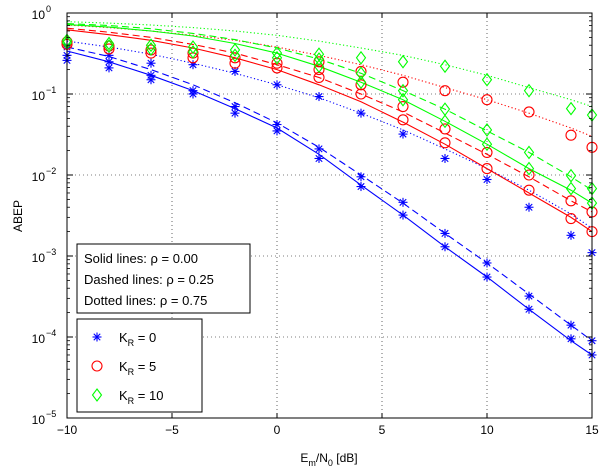 The image size is (608, 472). What do you see at coordinates (277, 430) in the screenshot?
I see `x-tick-label: 0` at bounding box center [277, 430].